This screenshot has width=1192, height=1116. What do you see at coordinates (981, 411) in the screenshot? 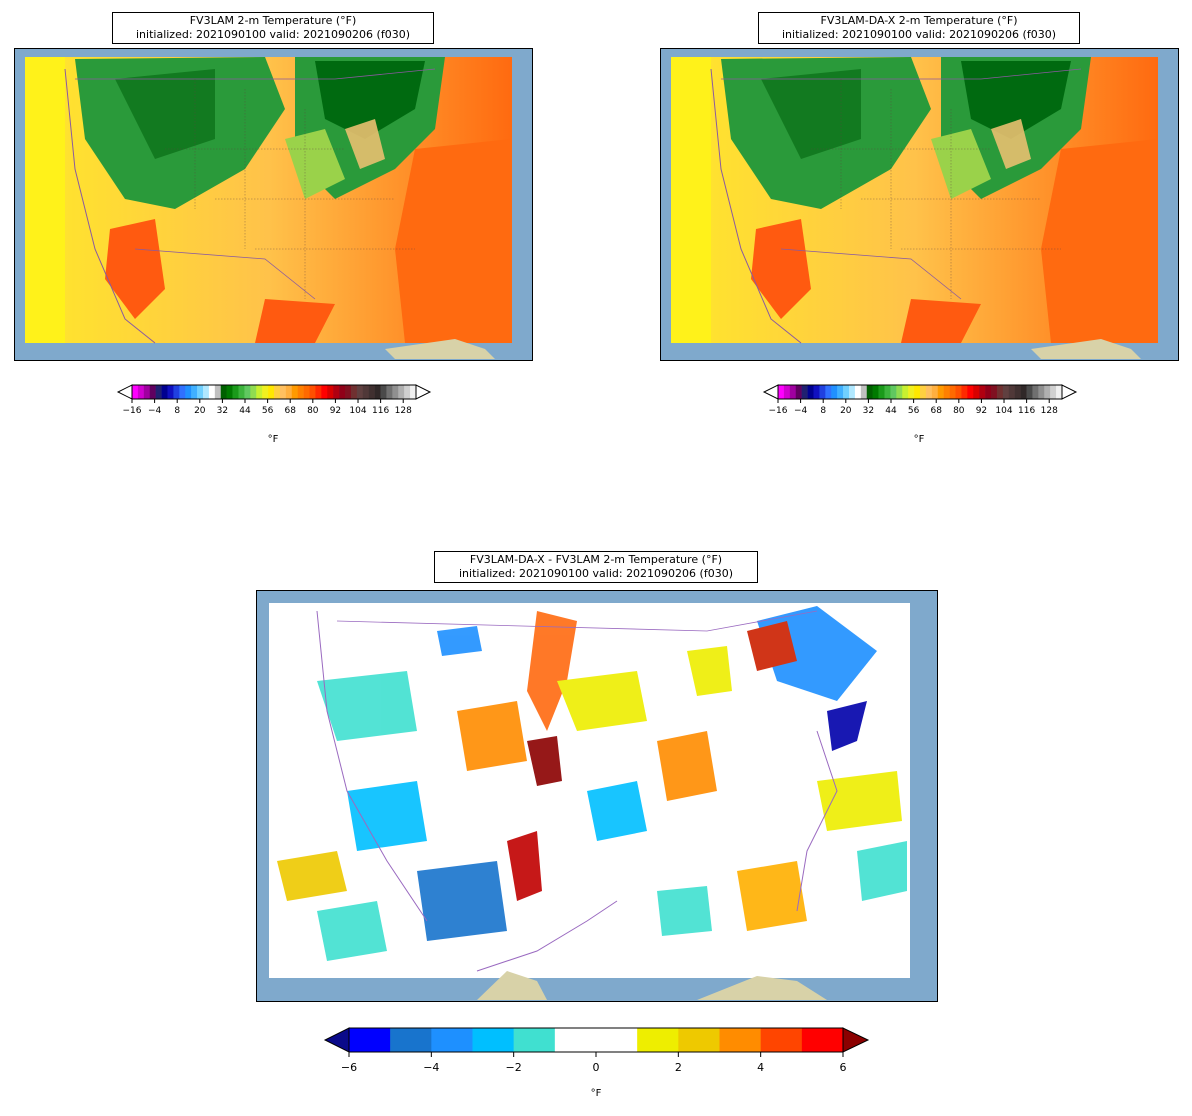
I see `panel2-colorbar-tick-label: 92` at bounding box center [981, 411].